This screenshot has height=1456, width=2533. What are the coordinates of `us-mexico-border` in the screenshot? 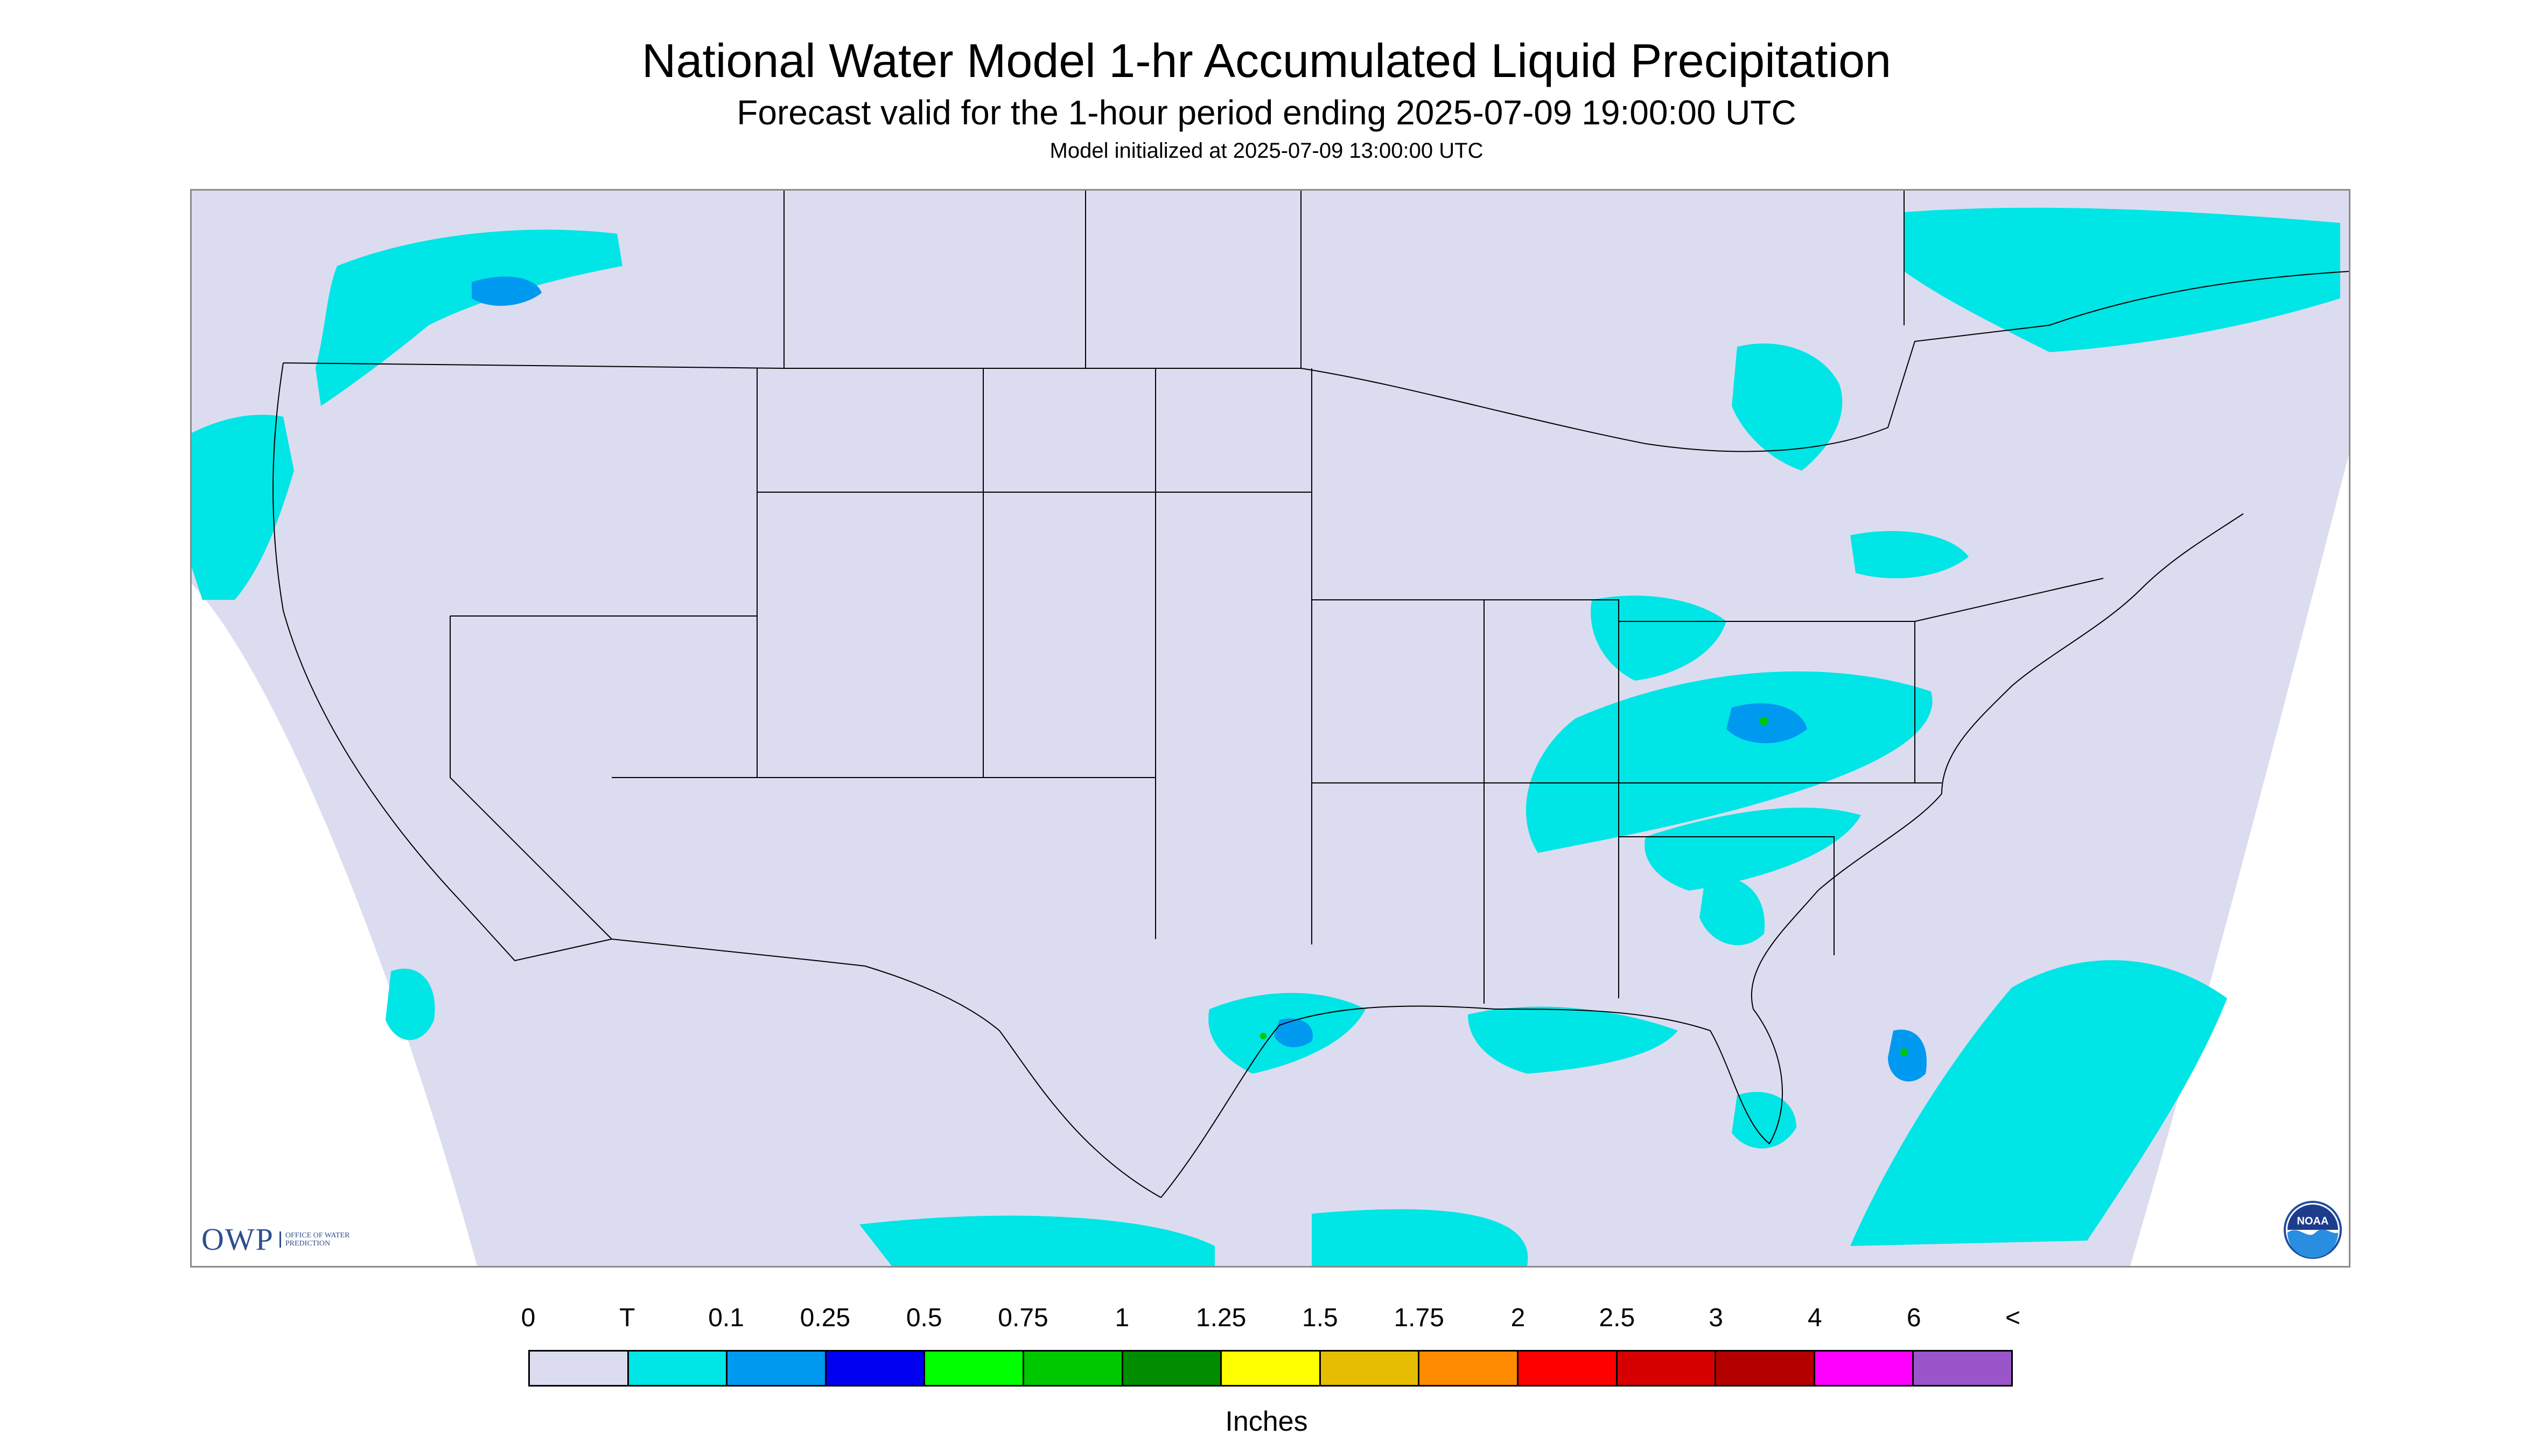 It's located at (886, 1068).